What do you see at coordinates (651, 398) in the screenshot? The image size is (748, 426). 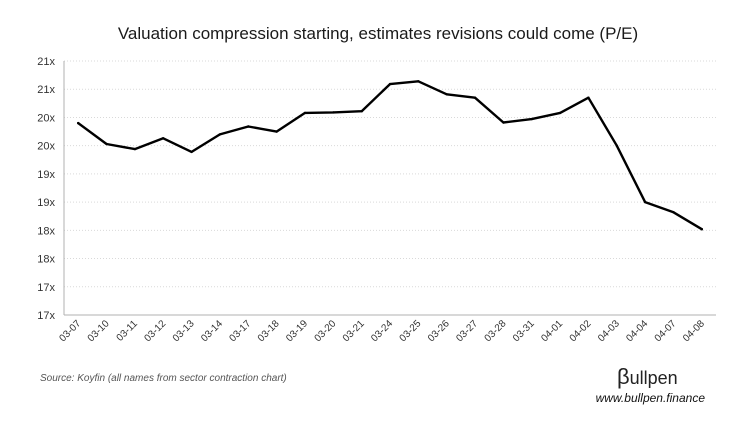 I see `brand-url: www.bullpen.finance` at bounding box center [651, 398].